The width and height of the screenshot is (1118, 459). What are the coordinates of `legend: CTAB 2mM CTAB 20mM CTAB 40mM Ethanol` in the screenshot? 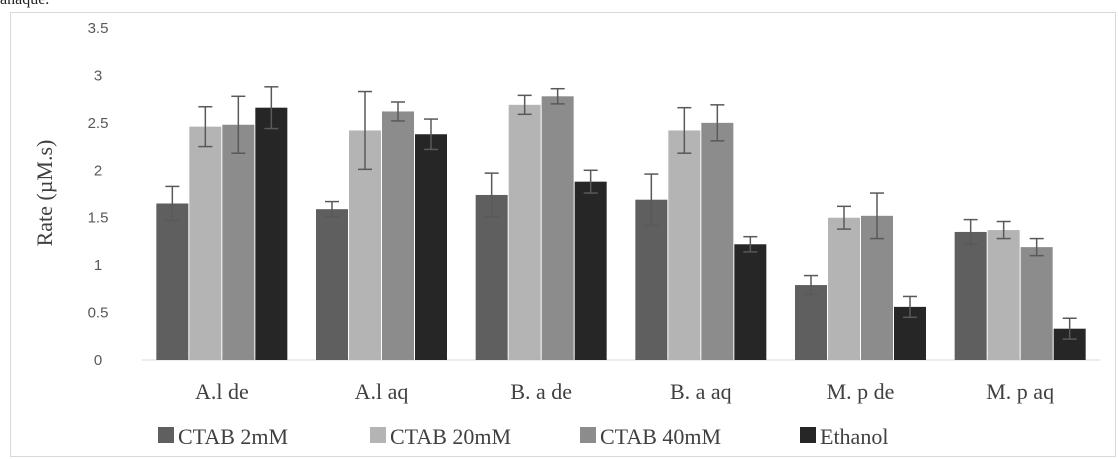 It's located at (523, 436).